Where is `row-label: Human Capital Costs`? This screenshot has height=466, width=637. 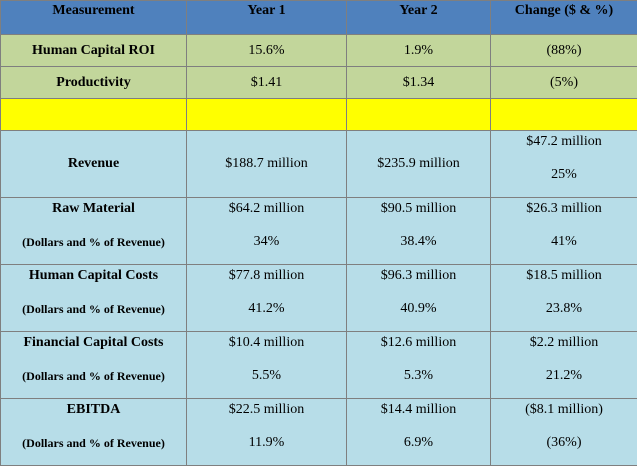 row-label: Human Capital Costs is located at coordinates (93, 283).